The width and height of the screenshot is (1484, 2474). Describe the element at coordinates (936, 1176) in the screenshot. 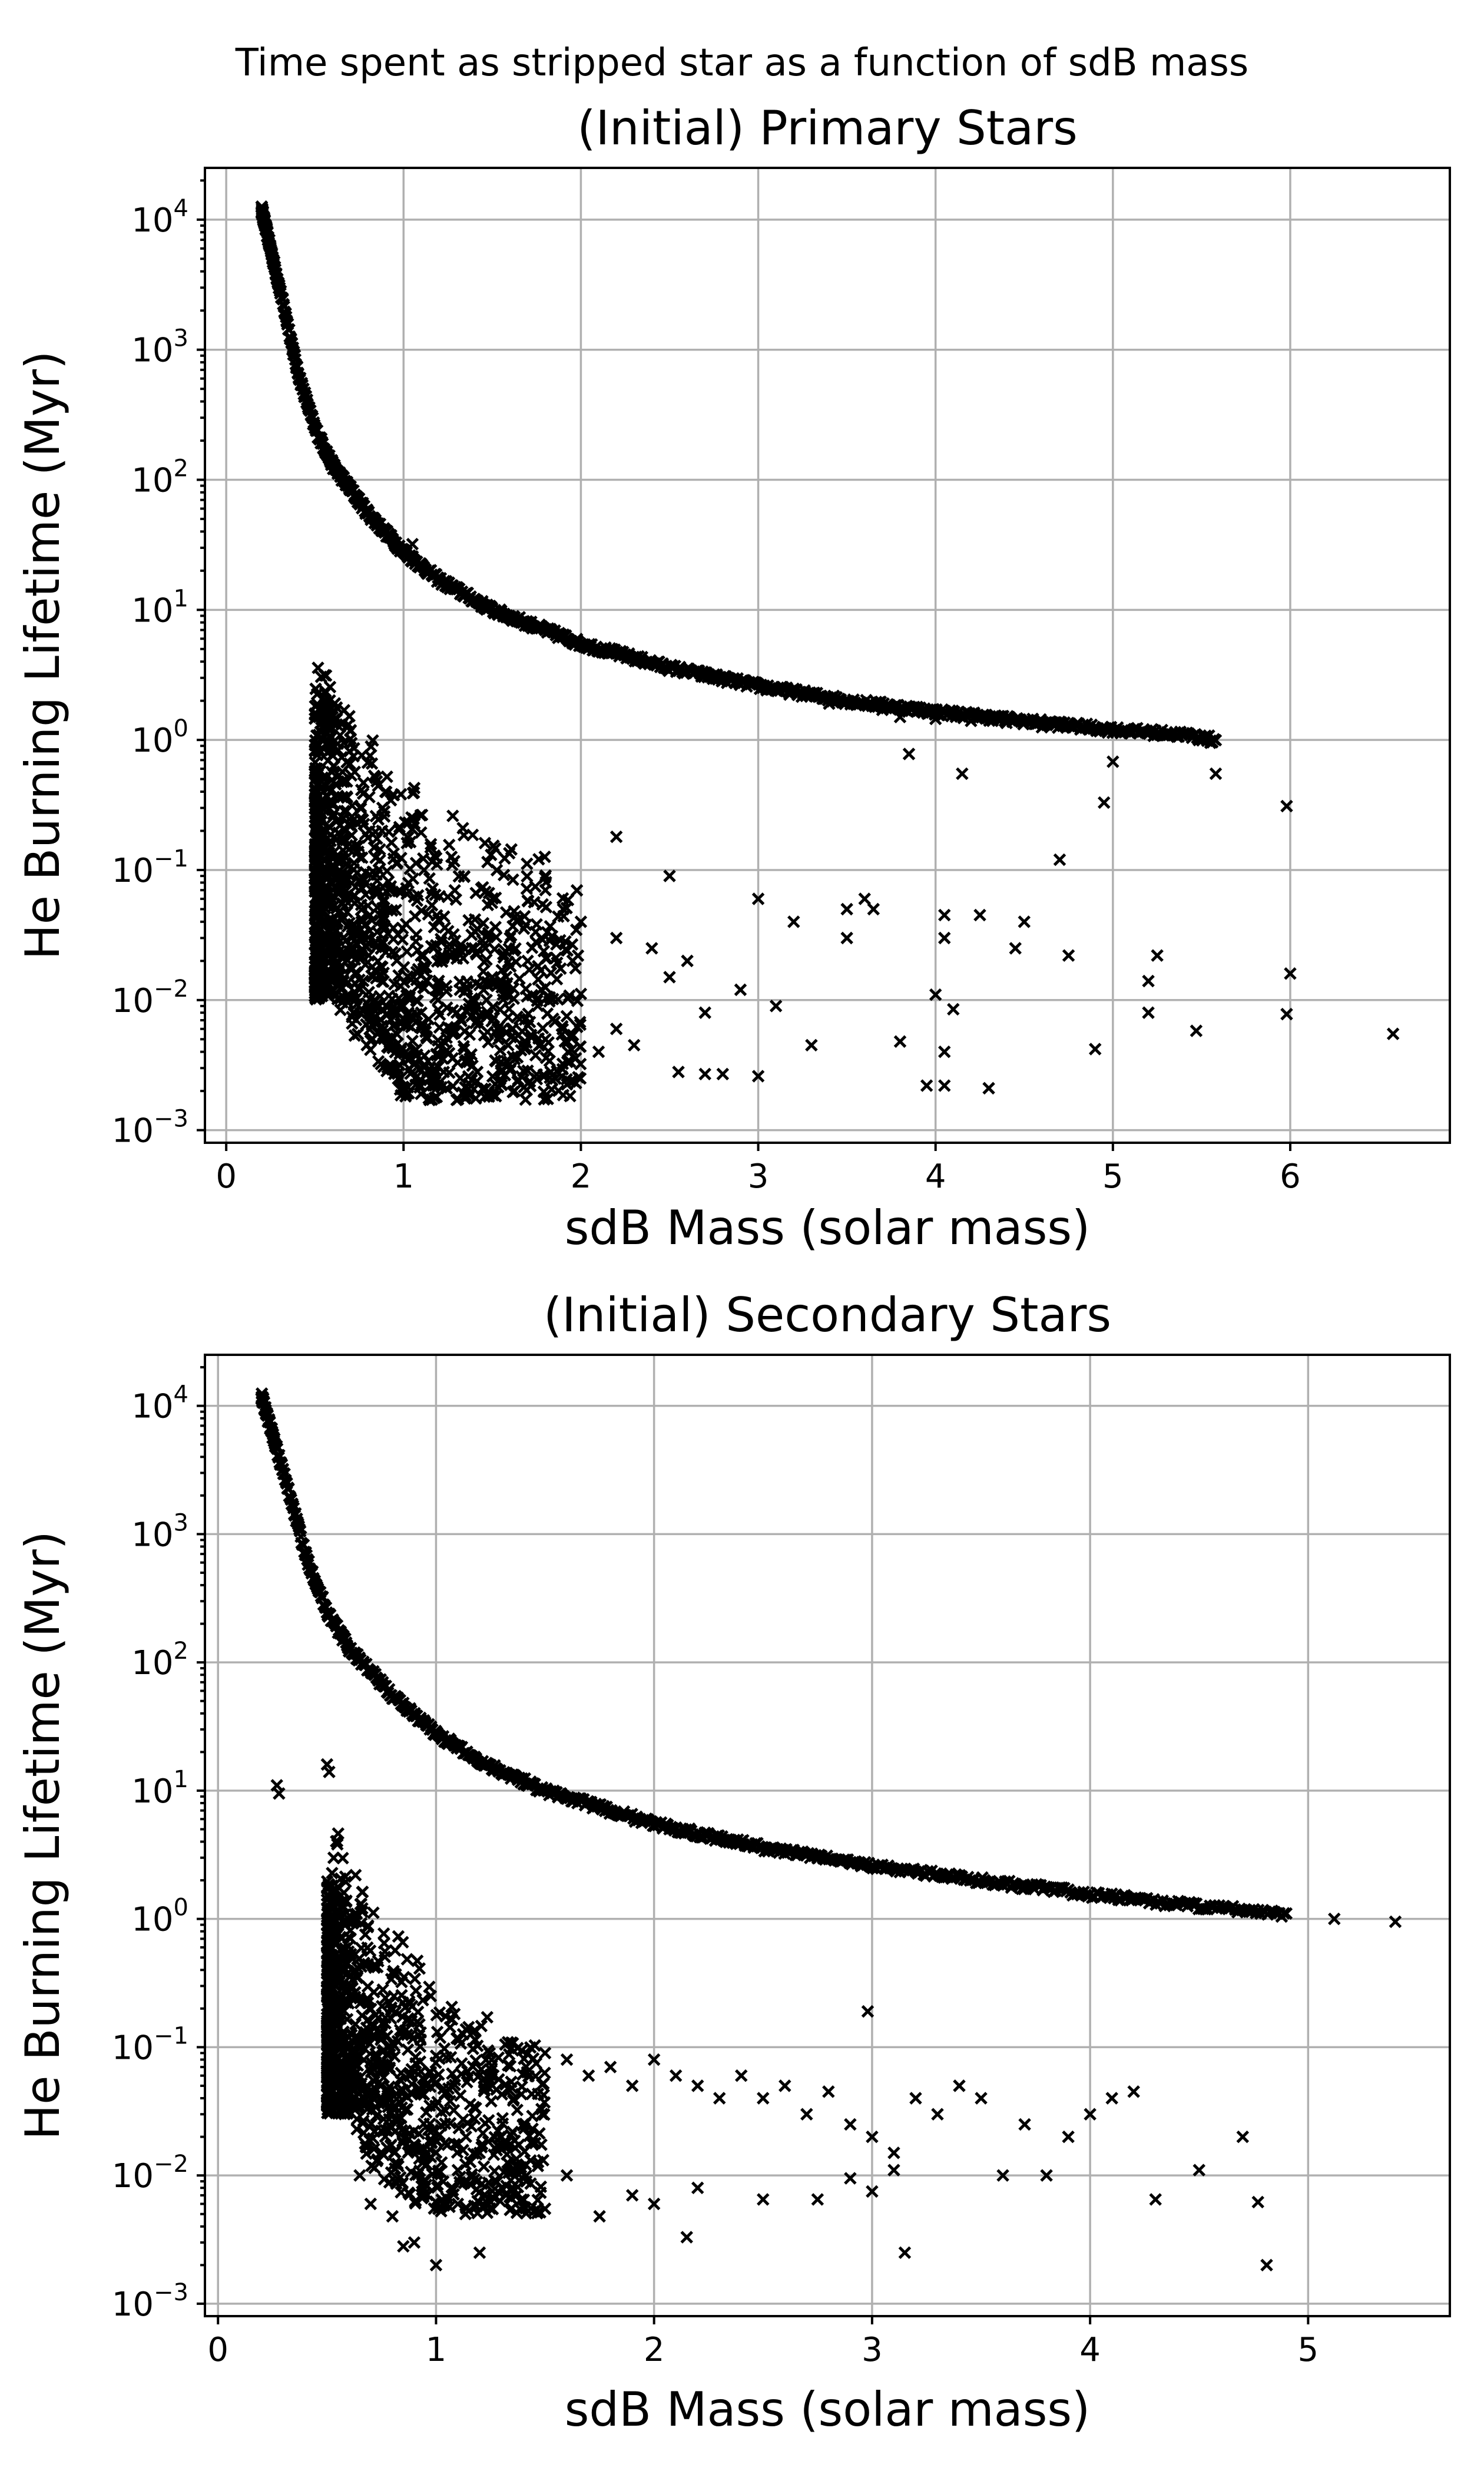

I see `x-tick-label: 4` at that location.